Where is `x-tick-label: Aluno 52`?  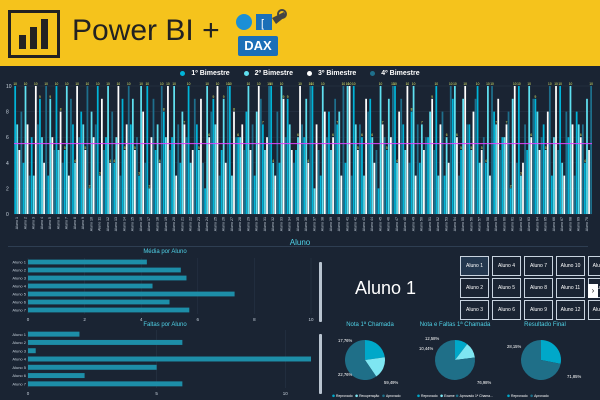 x-tick-label: Aluno 52 is located at coordinates (438, 224).